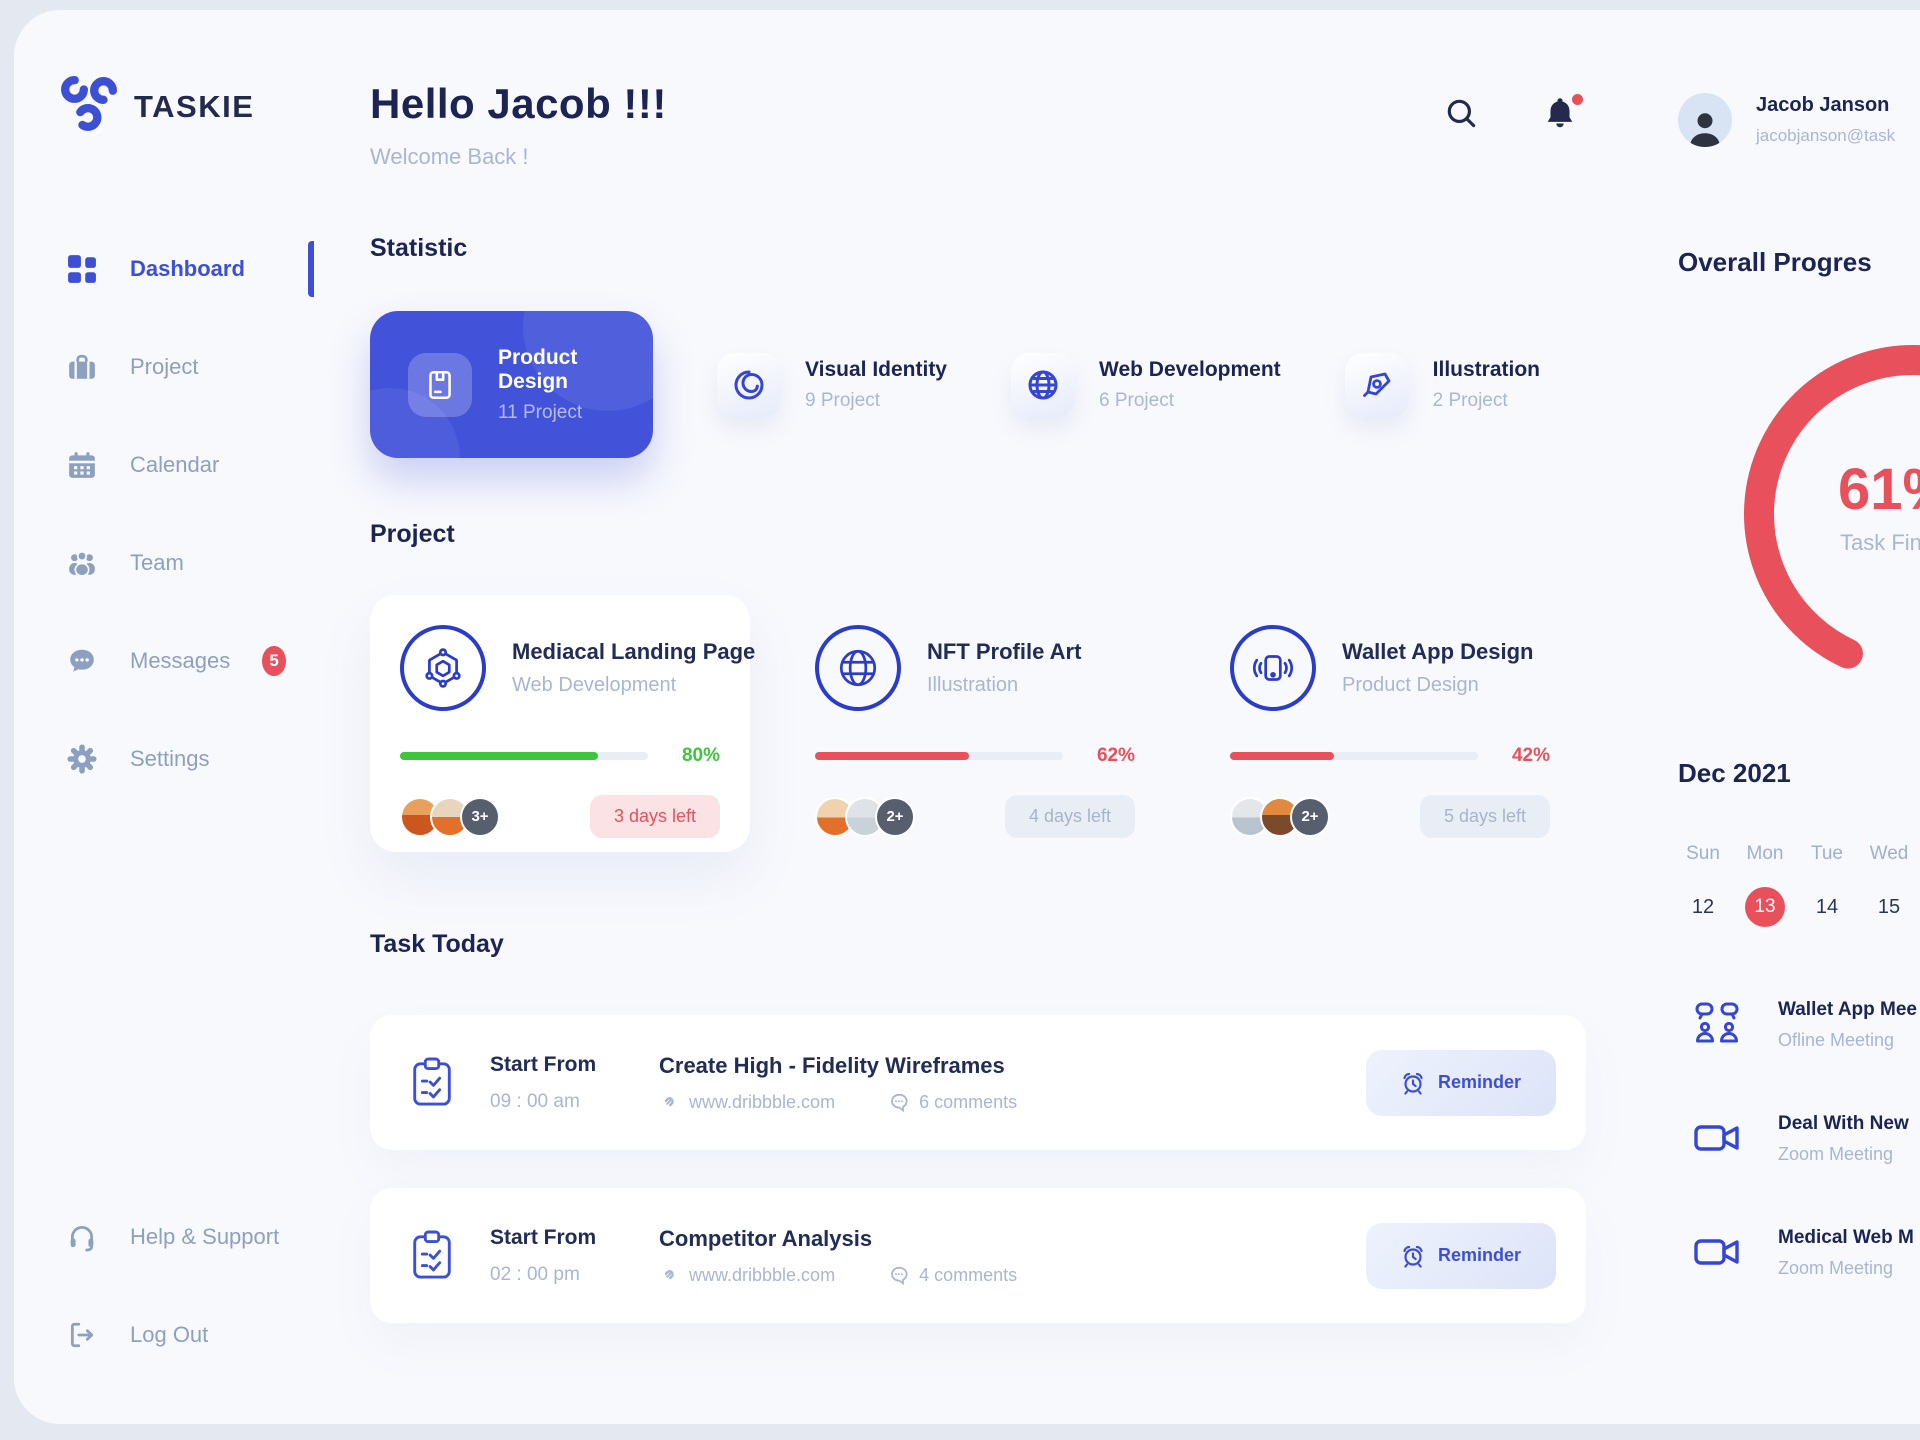  What do you see at coordinates (450, 816) in the screenshot?
I see `member-avatars: 3+` at bounding box center [450, 816].